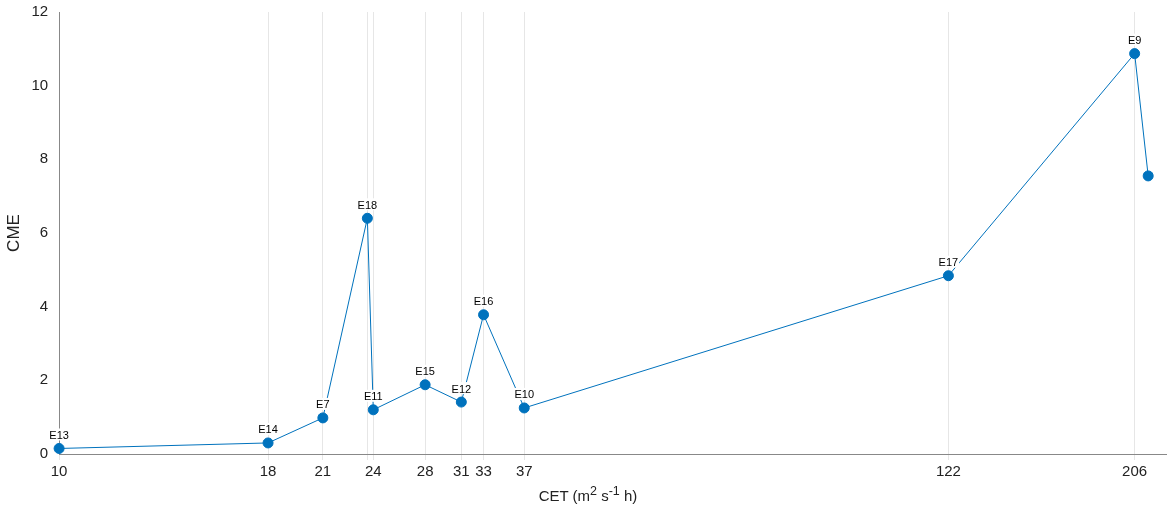  What do you see at coordinates (373, 471) in the screenshot?
I see `x-tick-label: 24` at bounding box center [373, 471].